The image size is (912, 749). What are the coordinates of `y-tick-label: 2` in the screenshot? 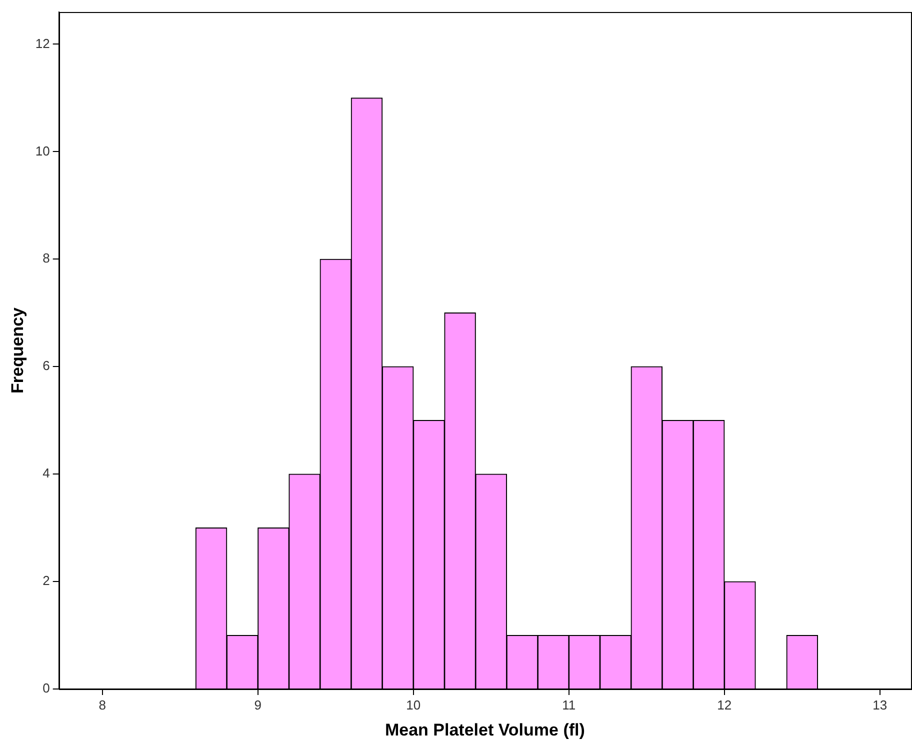 It's located at (46, 580).